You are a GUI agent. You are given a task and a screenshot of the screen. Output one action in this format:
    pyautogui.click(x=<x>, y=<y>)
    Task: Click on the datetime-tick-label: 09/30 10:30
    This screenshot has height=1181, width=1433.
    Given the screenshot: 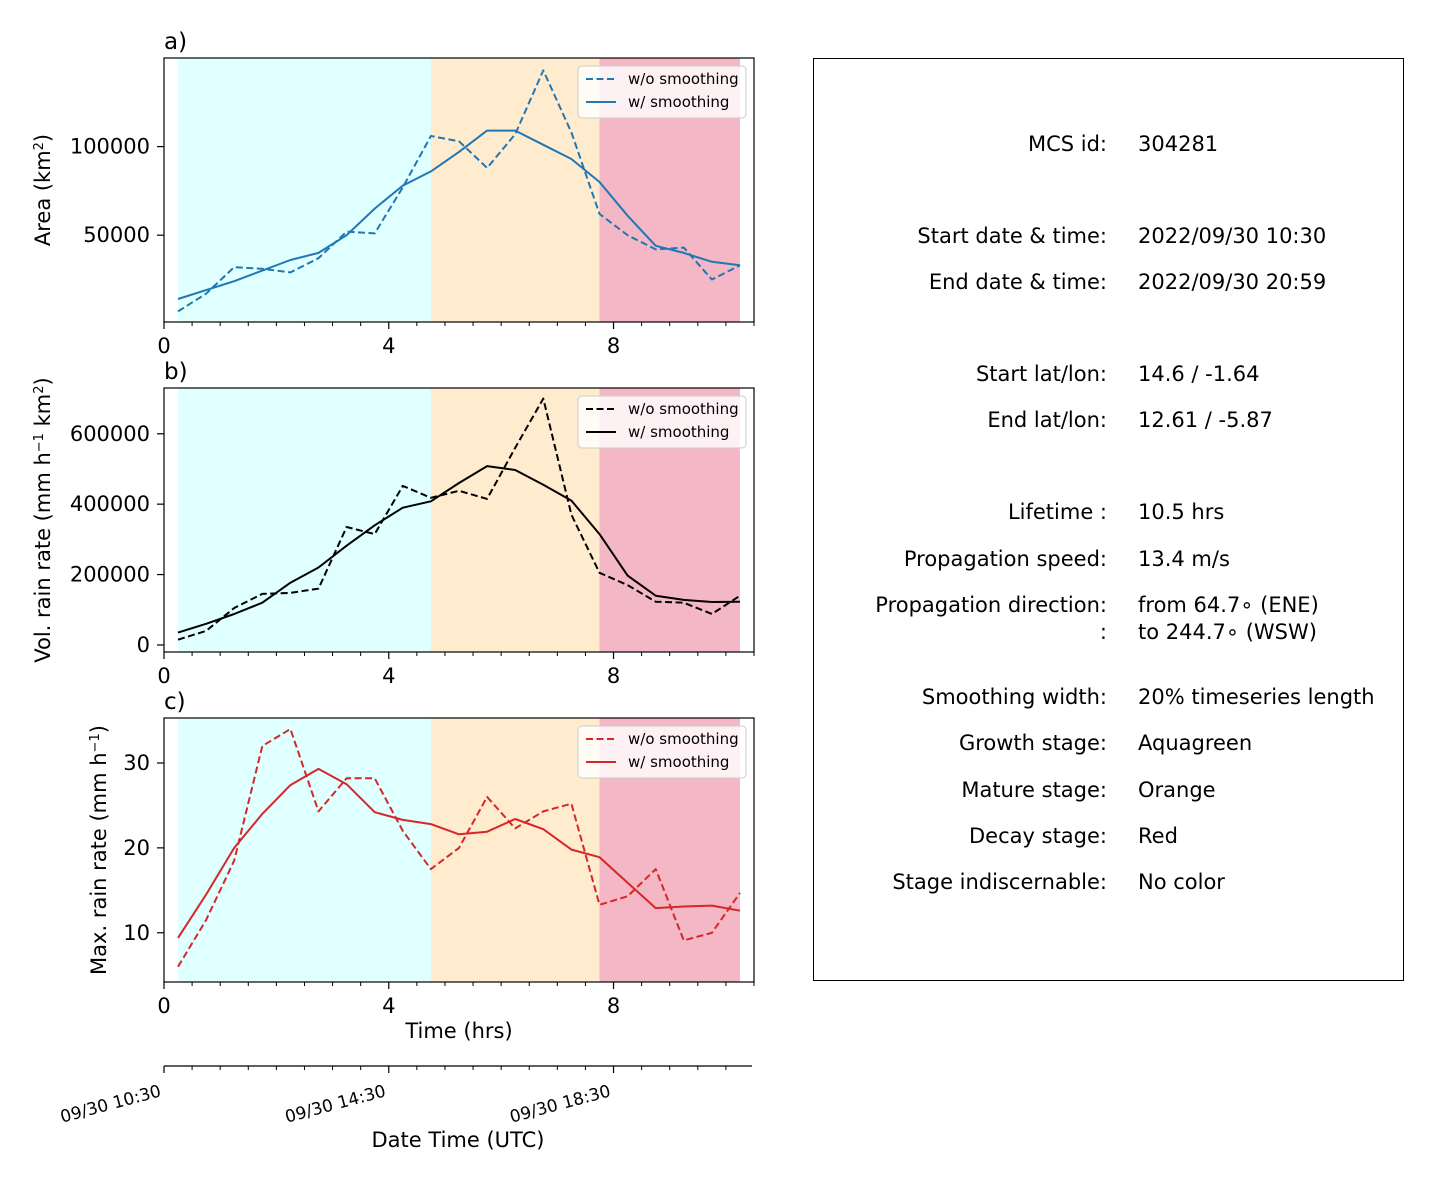 What is the action you would take?
    pyautogui.click(x=110, y=1105)
    